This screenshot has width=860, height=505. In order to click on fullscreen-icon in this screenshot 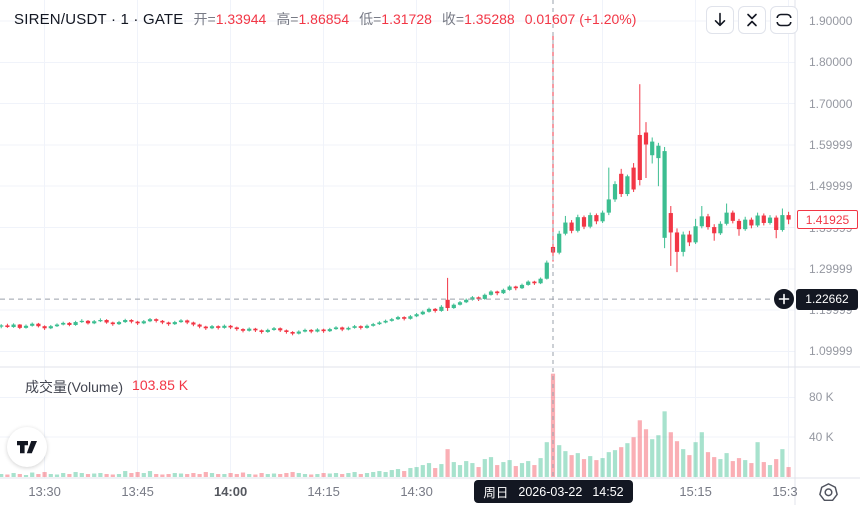, I will do `click(784, 20)`.